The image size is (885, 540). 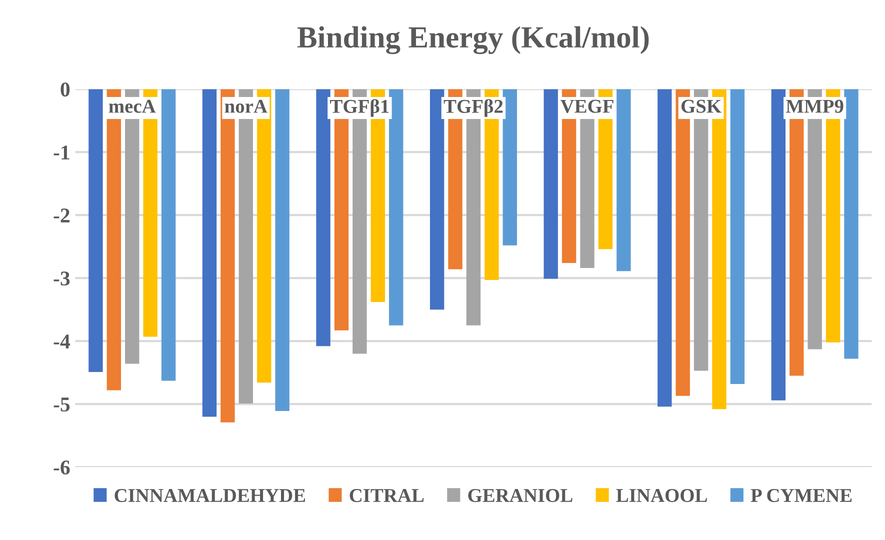 What do you see at coordinates (62, 341) in the screenshot?
I see `y-tick-label: -4` at bounding box center [62, 341].